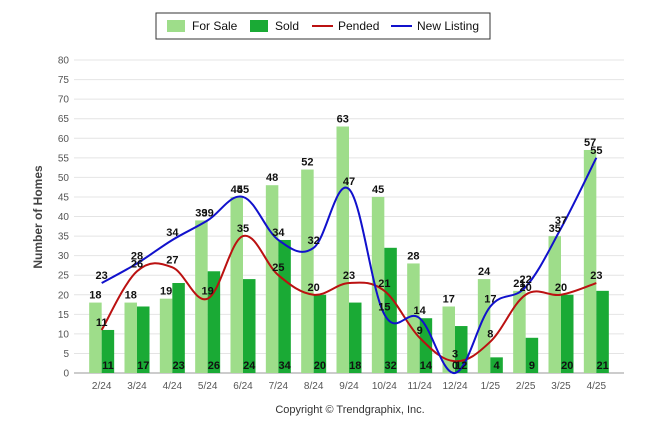 The width and height of the screenshot is (646, 434). What do you see at coordinates (64, 100) in the screenshot?
I see `y-tick-label: 70` at bounding box center [64, 100].